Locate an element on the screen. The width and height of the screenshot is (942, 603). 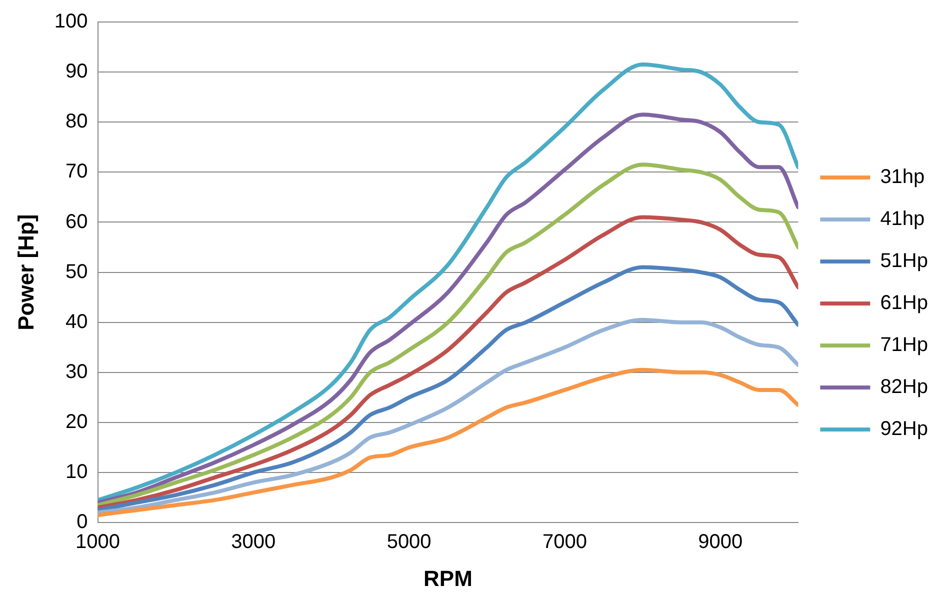
legend-label: 51Hp is located at coordinates (904, 261).